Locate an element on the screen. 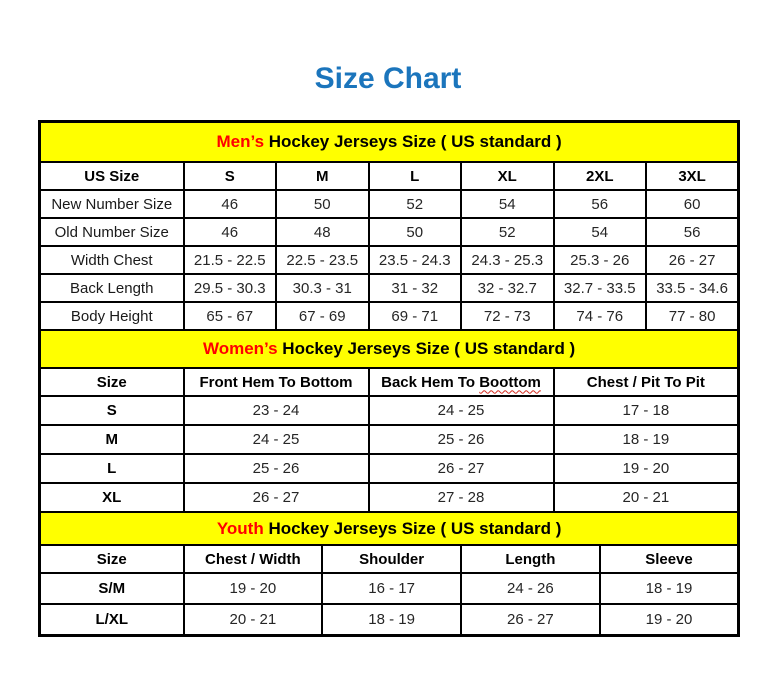 Image resolution: width=776 pixels, height=692 pixels. column-header: Shoulder is located at coordinates (391, 559).